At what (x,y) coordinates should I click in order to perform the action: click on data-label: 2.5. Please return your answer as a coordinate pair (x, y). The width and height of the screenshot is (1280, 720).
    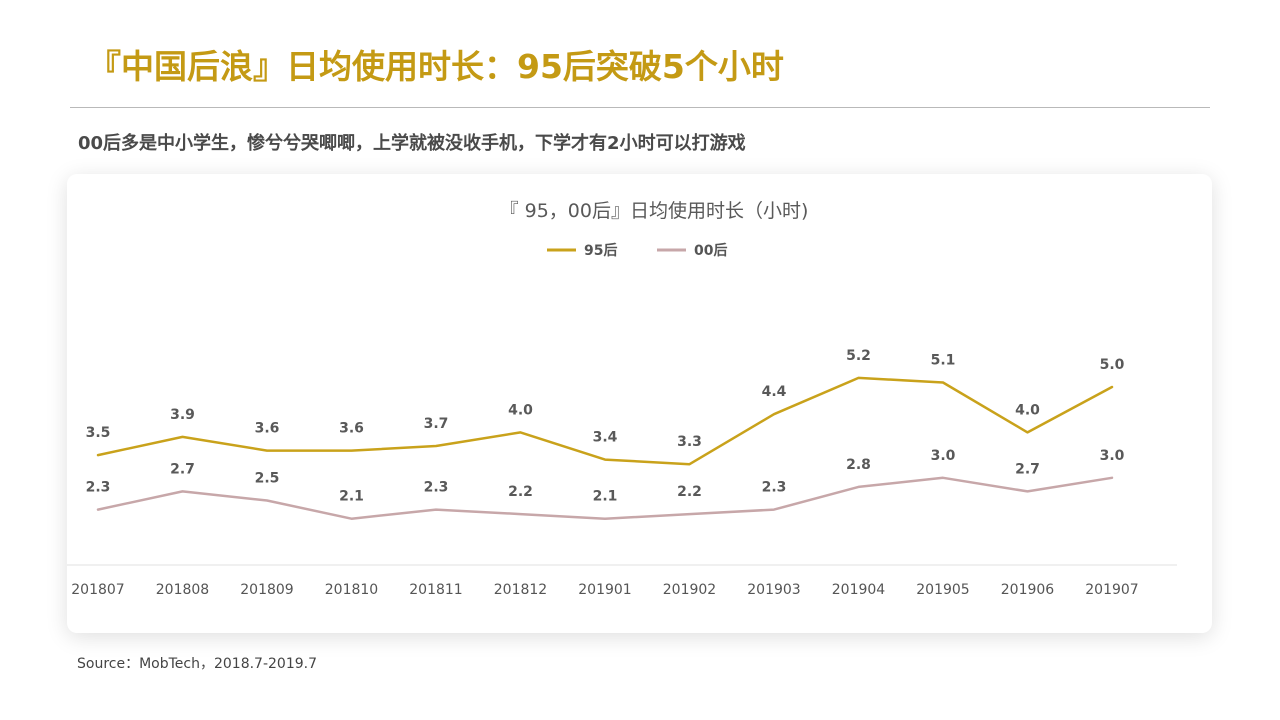
    Looking at the image, I should click on (267, 479).